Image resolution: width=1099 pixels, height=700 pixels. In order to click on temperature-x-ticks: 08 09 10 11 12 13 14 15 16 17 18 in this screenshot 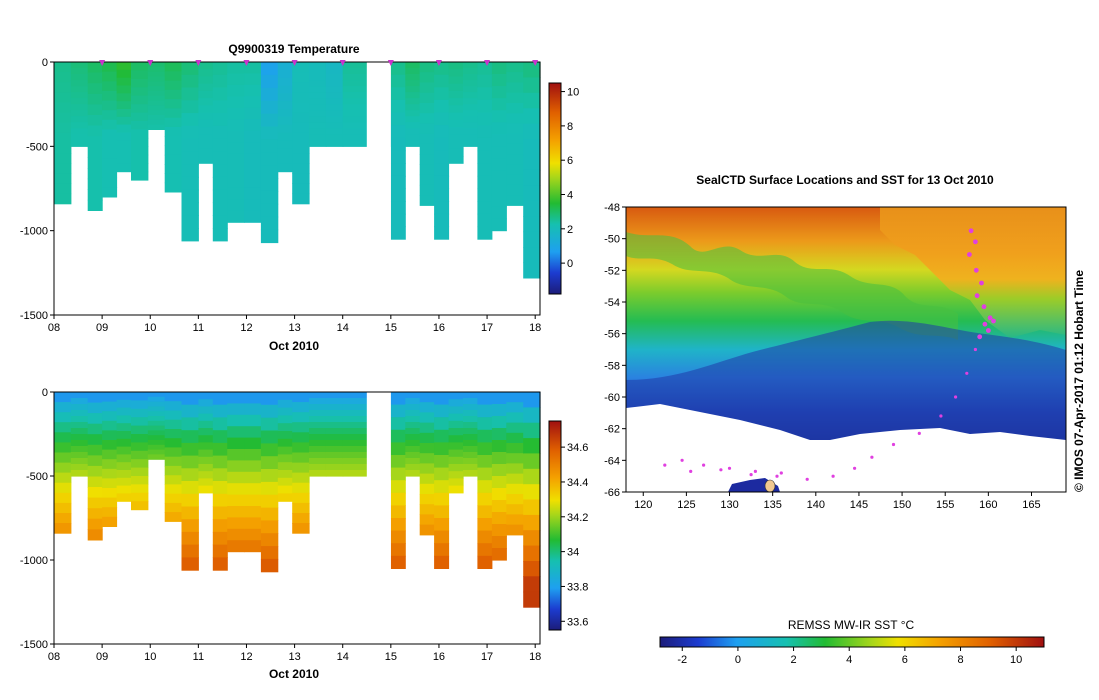, I will do `click(294, 324)`.